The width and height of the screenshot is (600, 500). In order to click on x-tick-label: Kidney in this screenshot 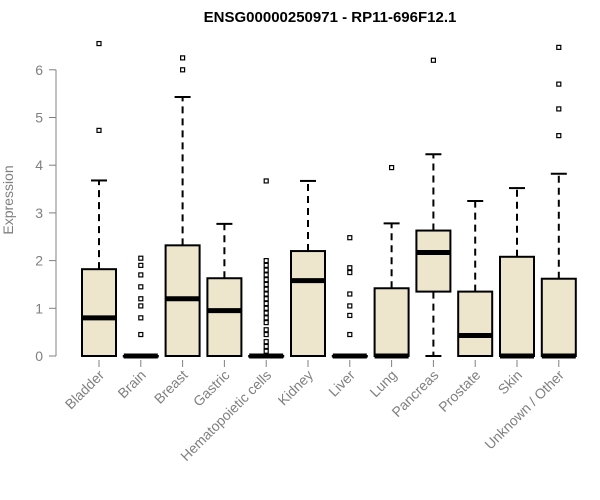, I will do `click(296, 388)`.